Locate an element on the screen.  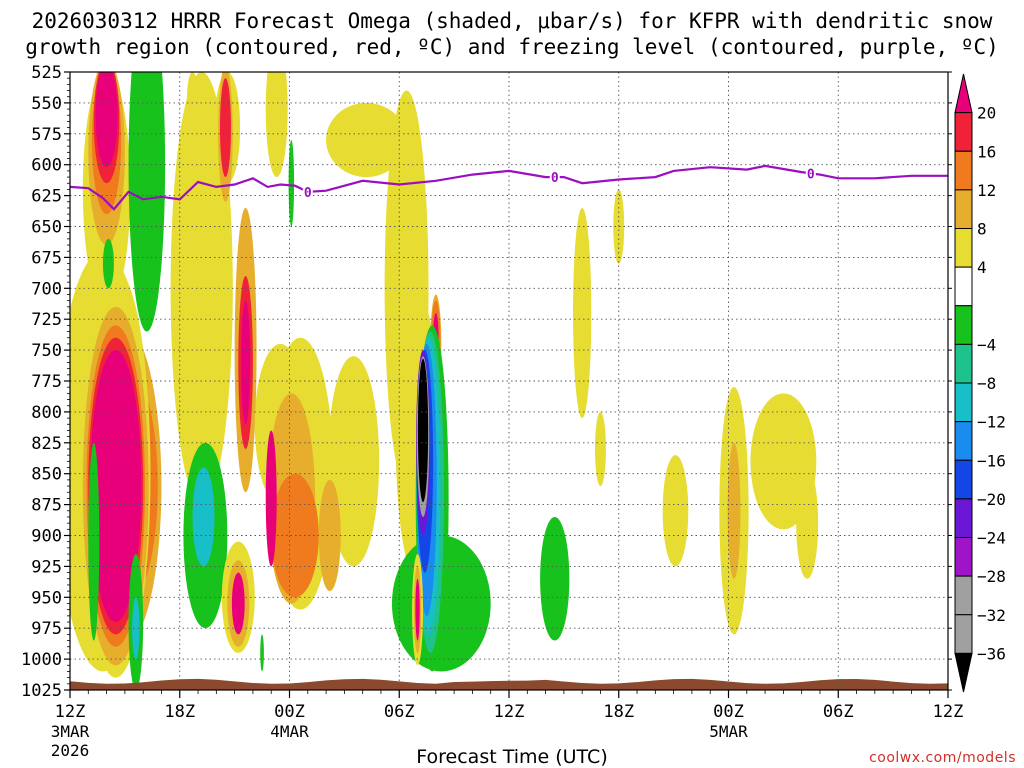
colorbar-label: 4 is located at coordinates (982, 267).